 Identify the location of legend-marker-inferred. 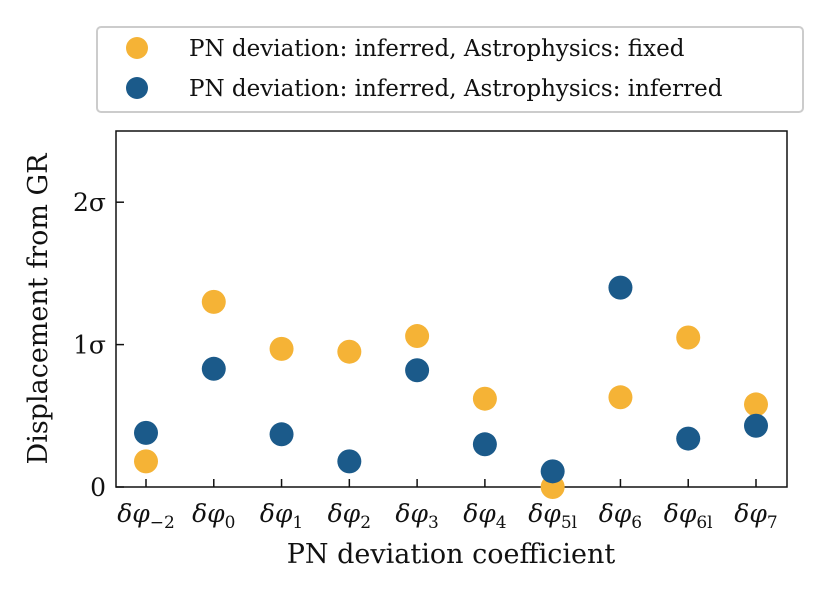
(137, 88).